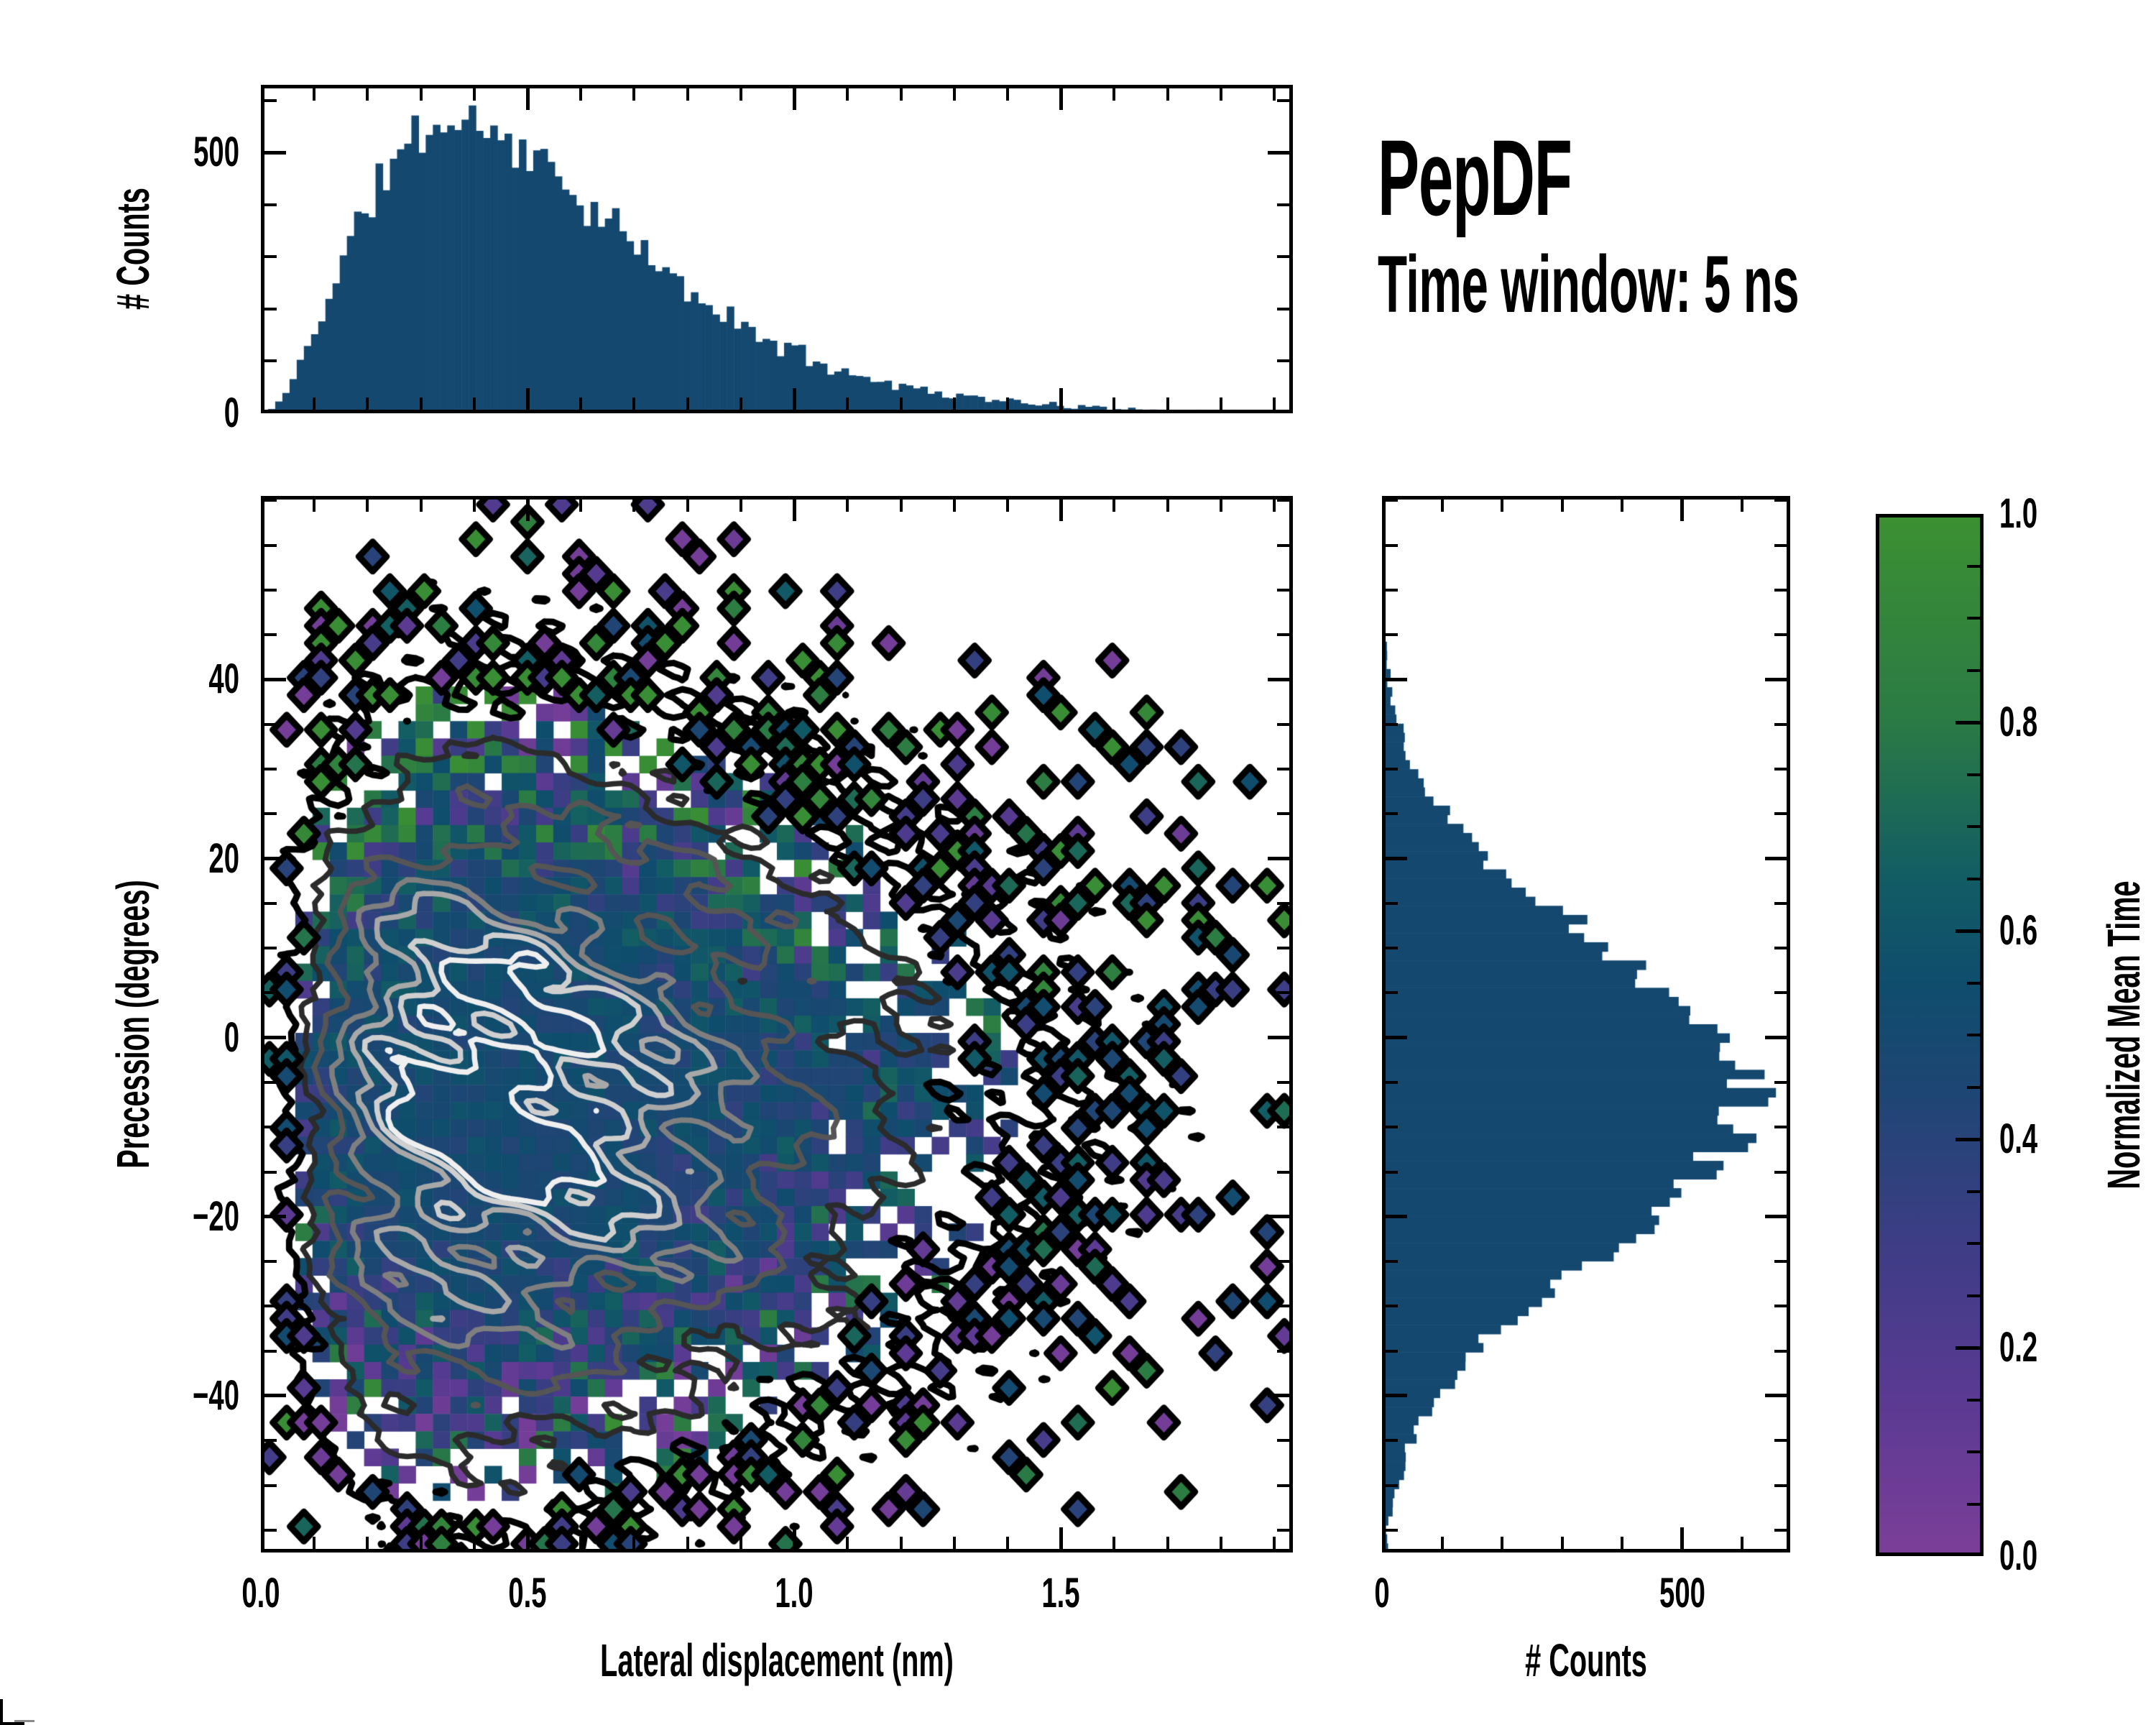 The image size is (2156, 1725). I want to click on top-hist-y-tick-label: 500, so click(216, 152).